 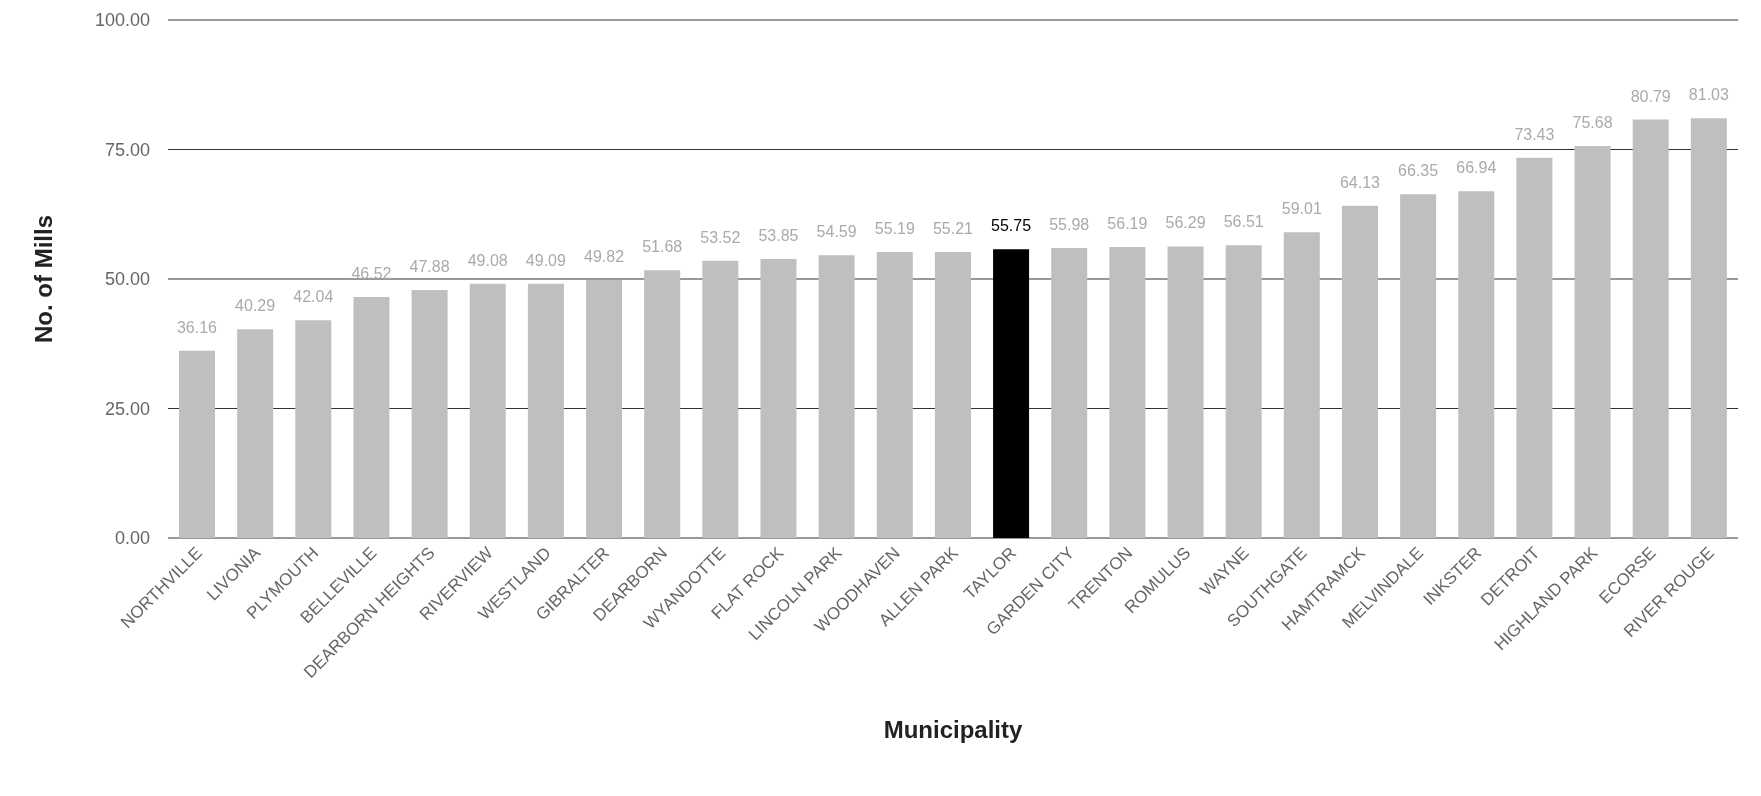 I want to click on data-label: 80.79, so click(x=1650, y=96).